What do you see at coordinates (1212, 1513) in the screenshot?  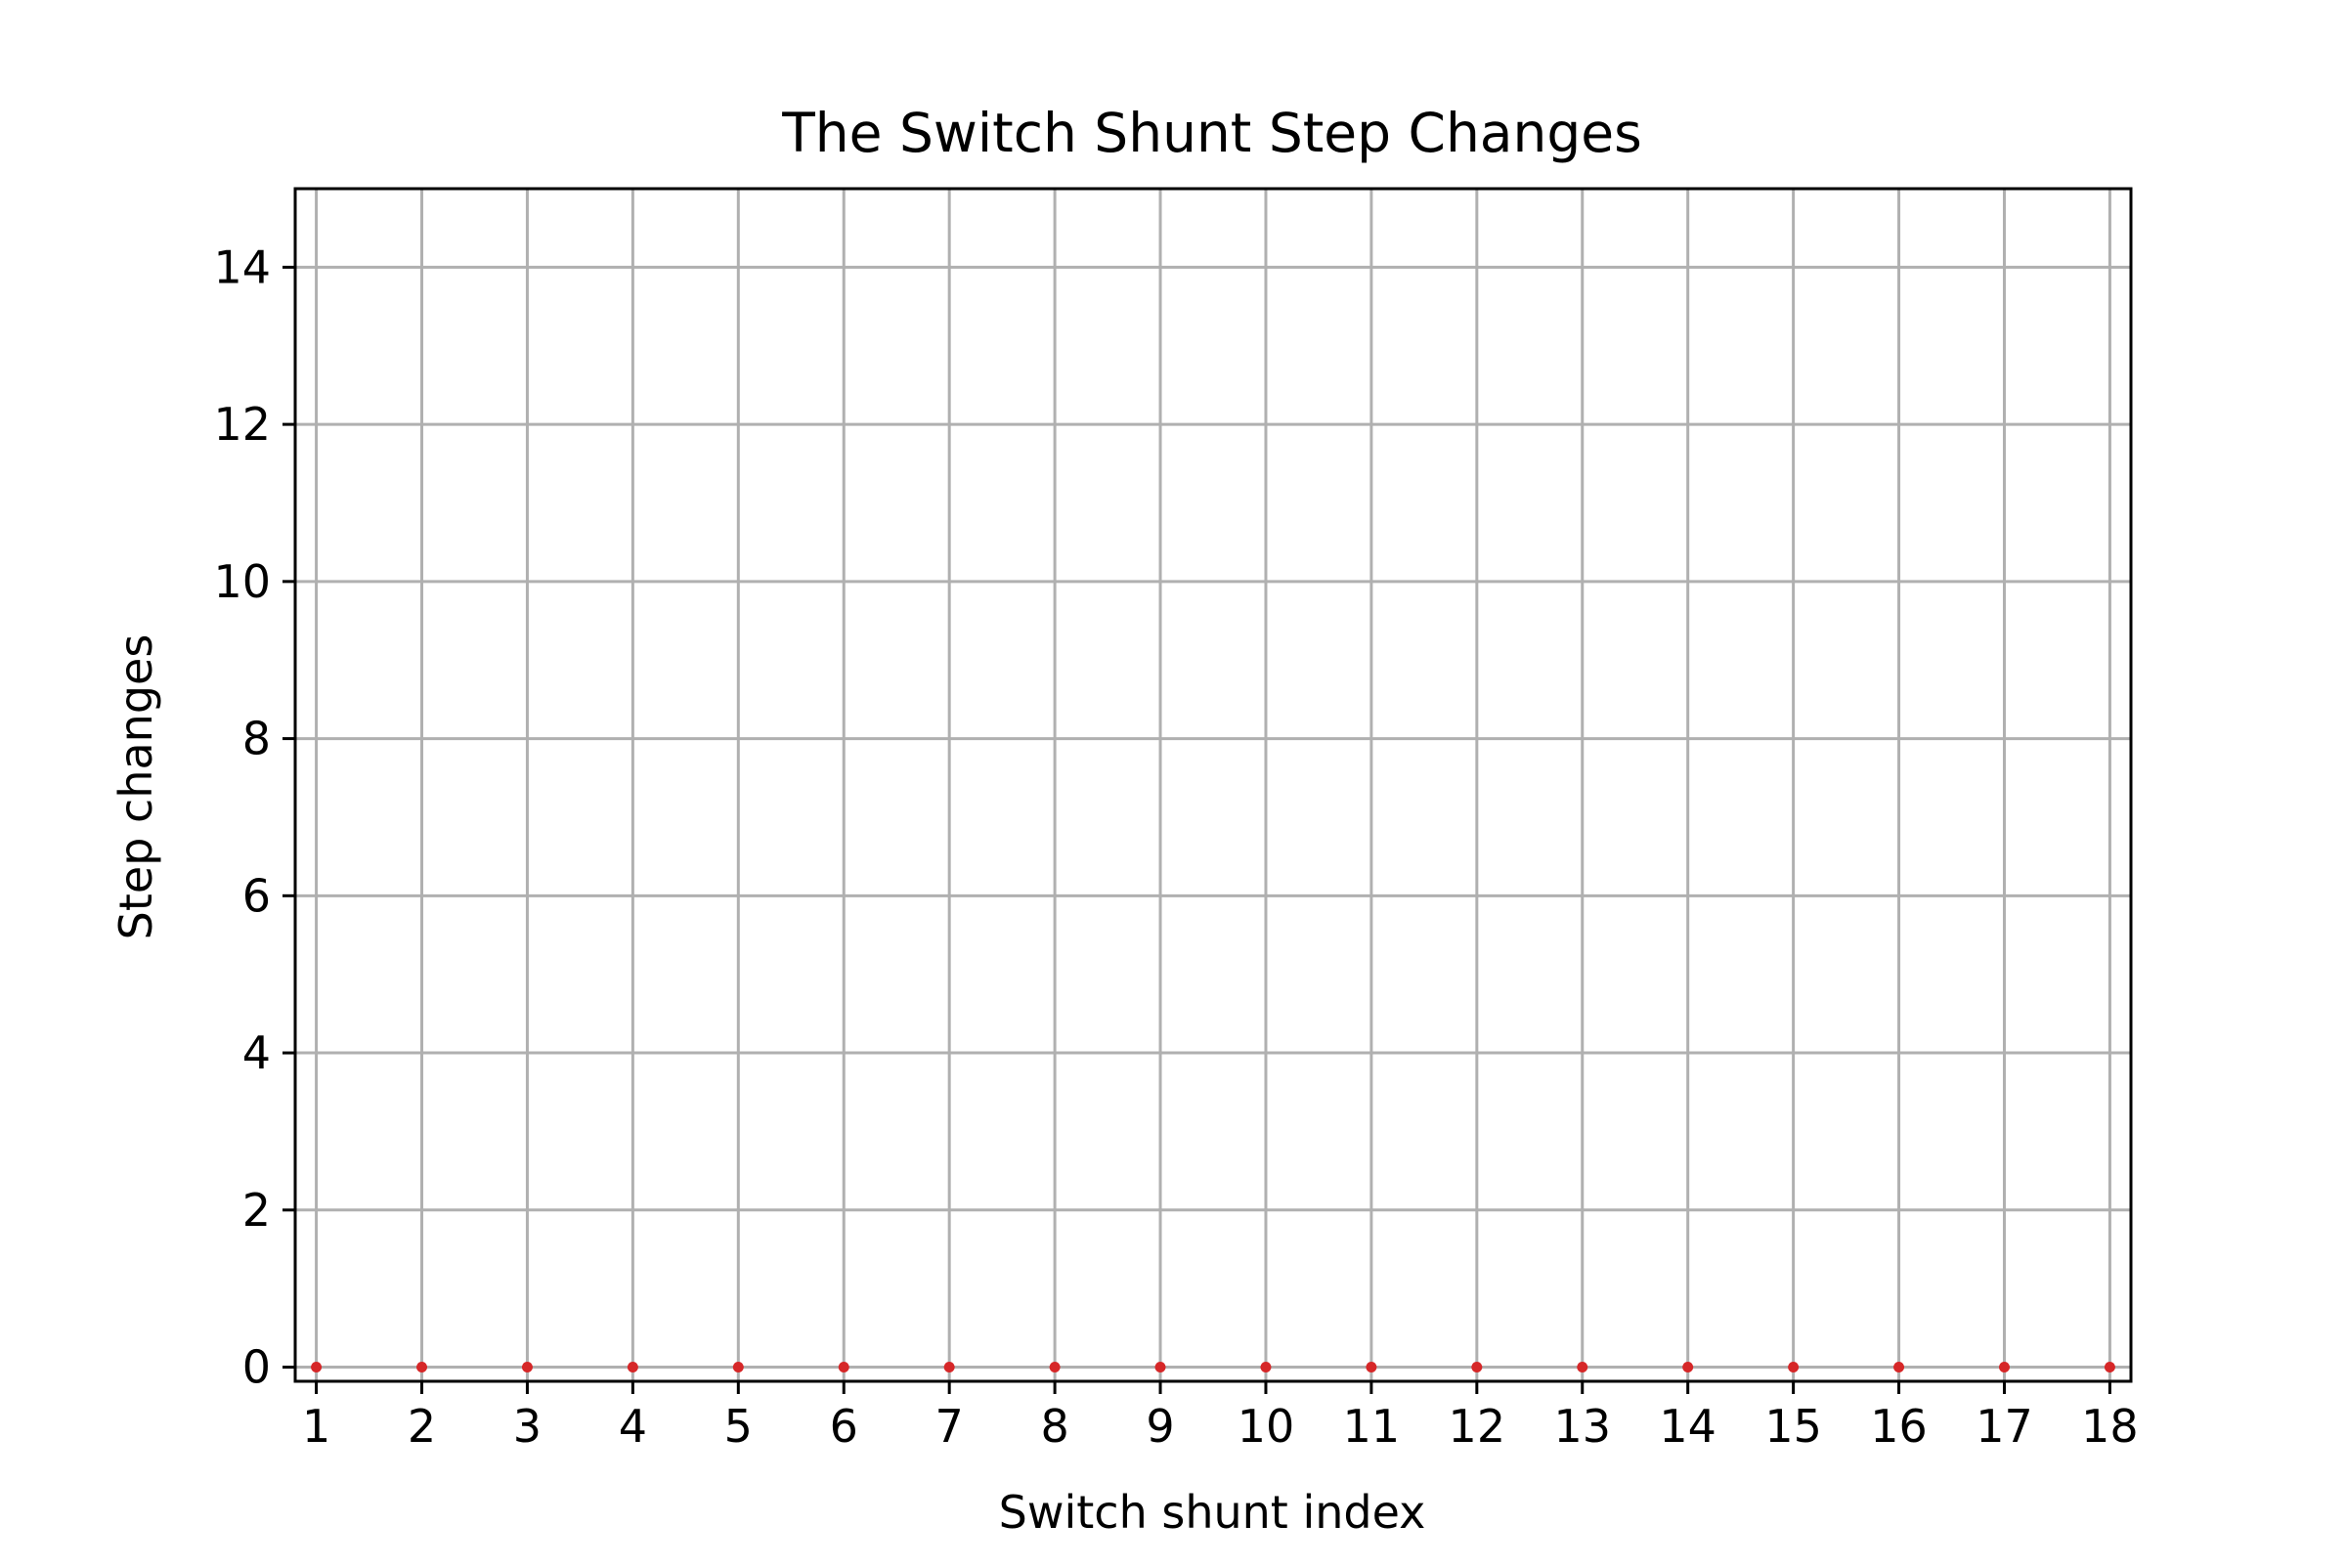 I see `x-axis-label: Switch shunt index` at bounding box center [1212, 1513].